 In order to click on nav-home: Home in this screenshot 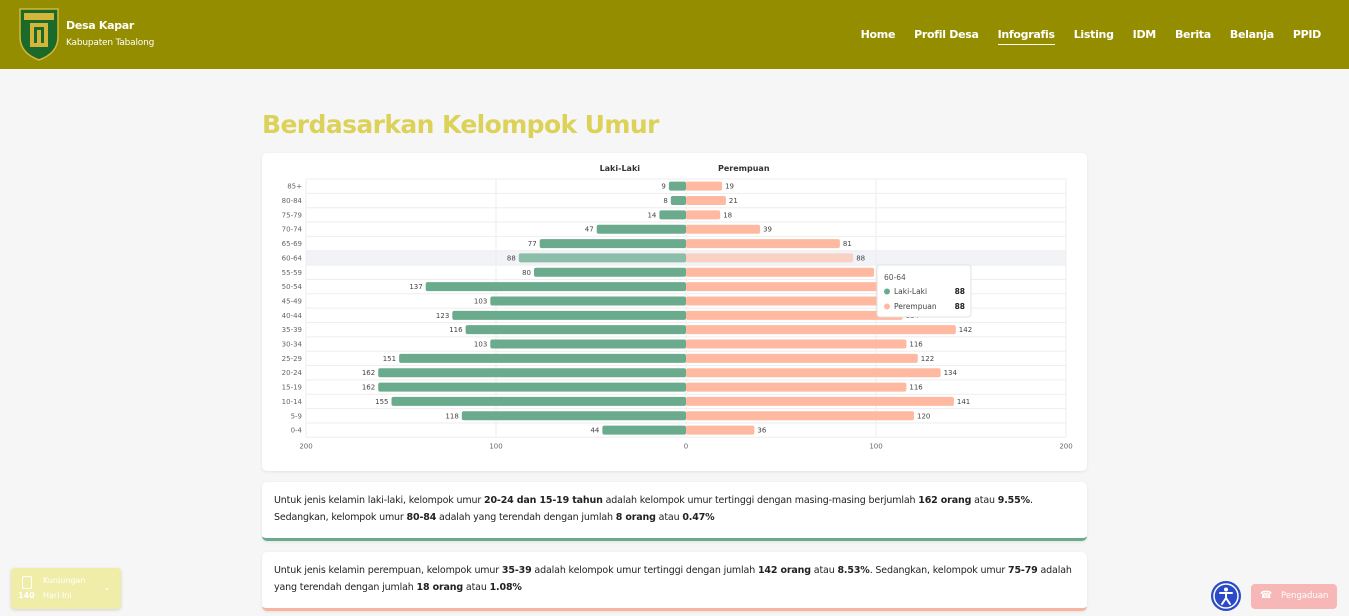, I will do `click(878, 34)`.